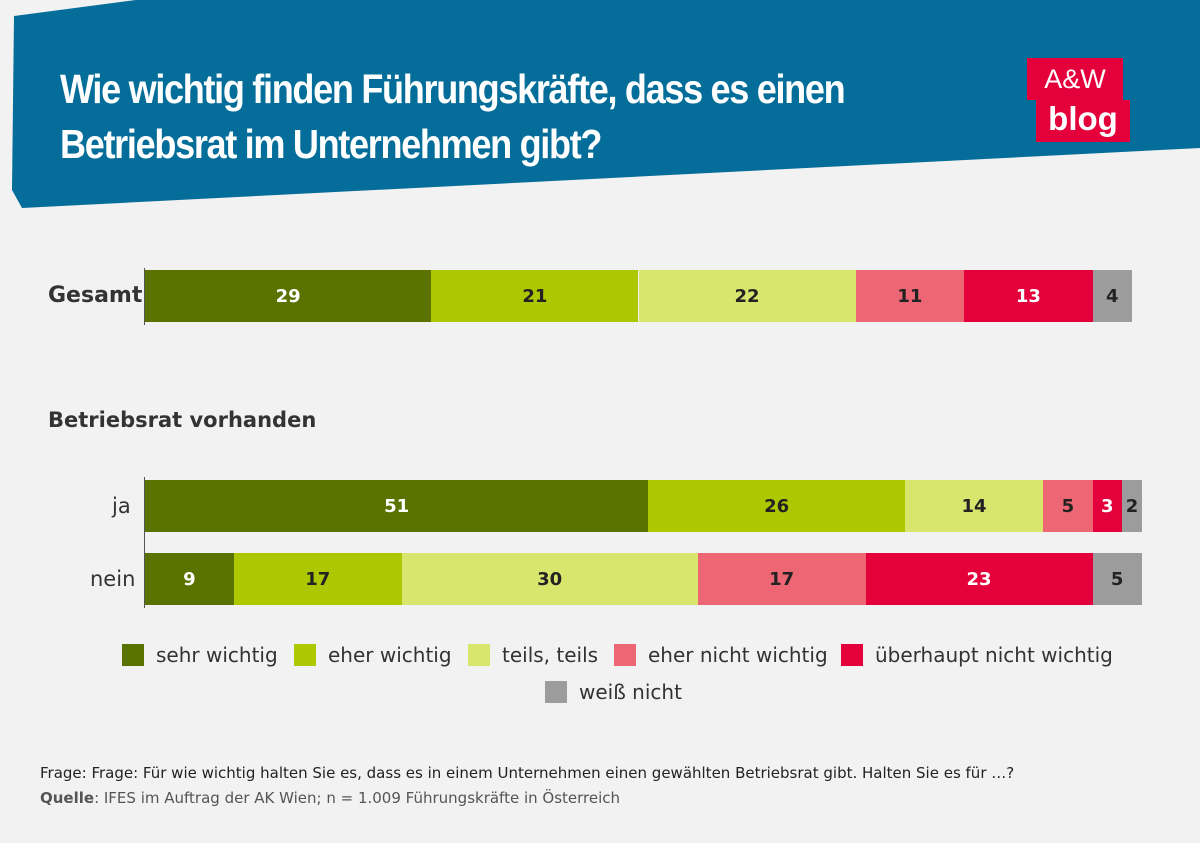  I want to click on bar-segment: 22, so click(747, 296).